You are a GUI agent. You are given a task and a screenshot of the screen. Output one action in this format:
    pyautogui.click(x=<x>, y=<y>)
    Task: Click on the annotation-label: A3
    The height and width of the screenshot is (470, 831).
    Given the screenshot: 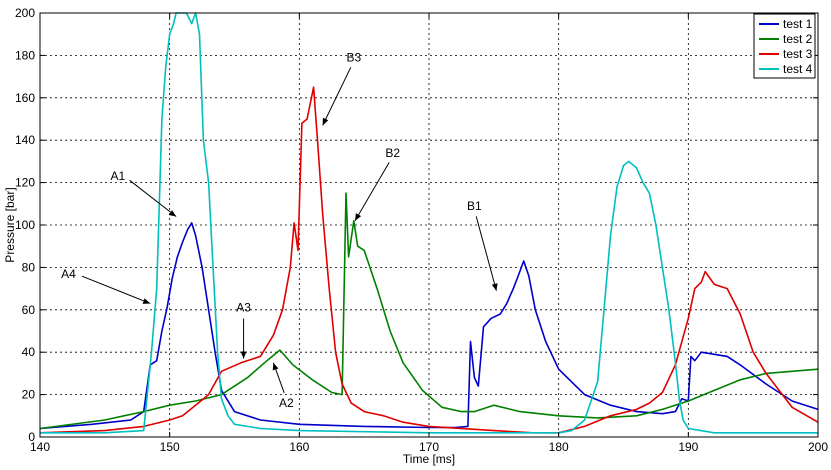 What is the action you would take?
    pyautogui.click(x=243, y=308)
    